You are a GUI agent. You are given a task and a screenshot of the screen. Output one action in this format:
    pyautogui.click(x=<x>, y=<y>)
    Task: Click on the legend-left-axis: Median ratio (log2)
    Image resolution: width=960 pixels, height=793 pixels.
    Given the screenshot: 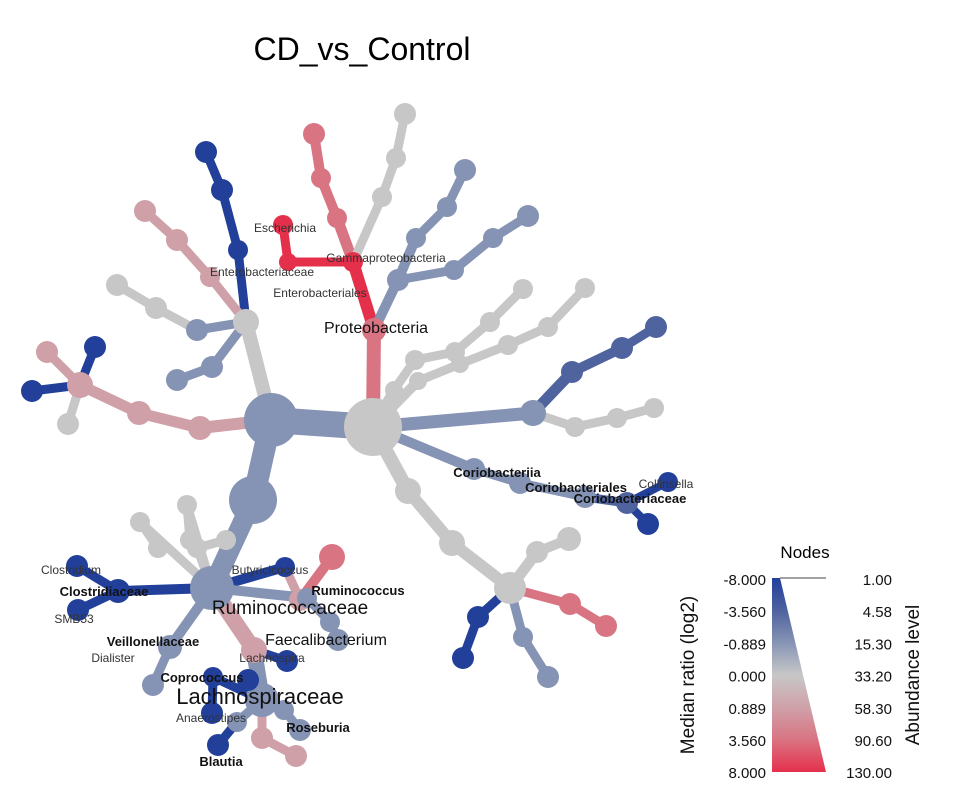 What is the action you would take?
    pyautogui.click(x=688, y=675)
    